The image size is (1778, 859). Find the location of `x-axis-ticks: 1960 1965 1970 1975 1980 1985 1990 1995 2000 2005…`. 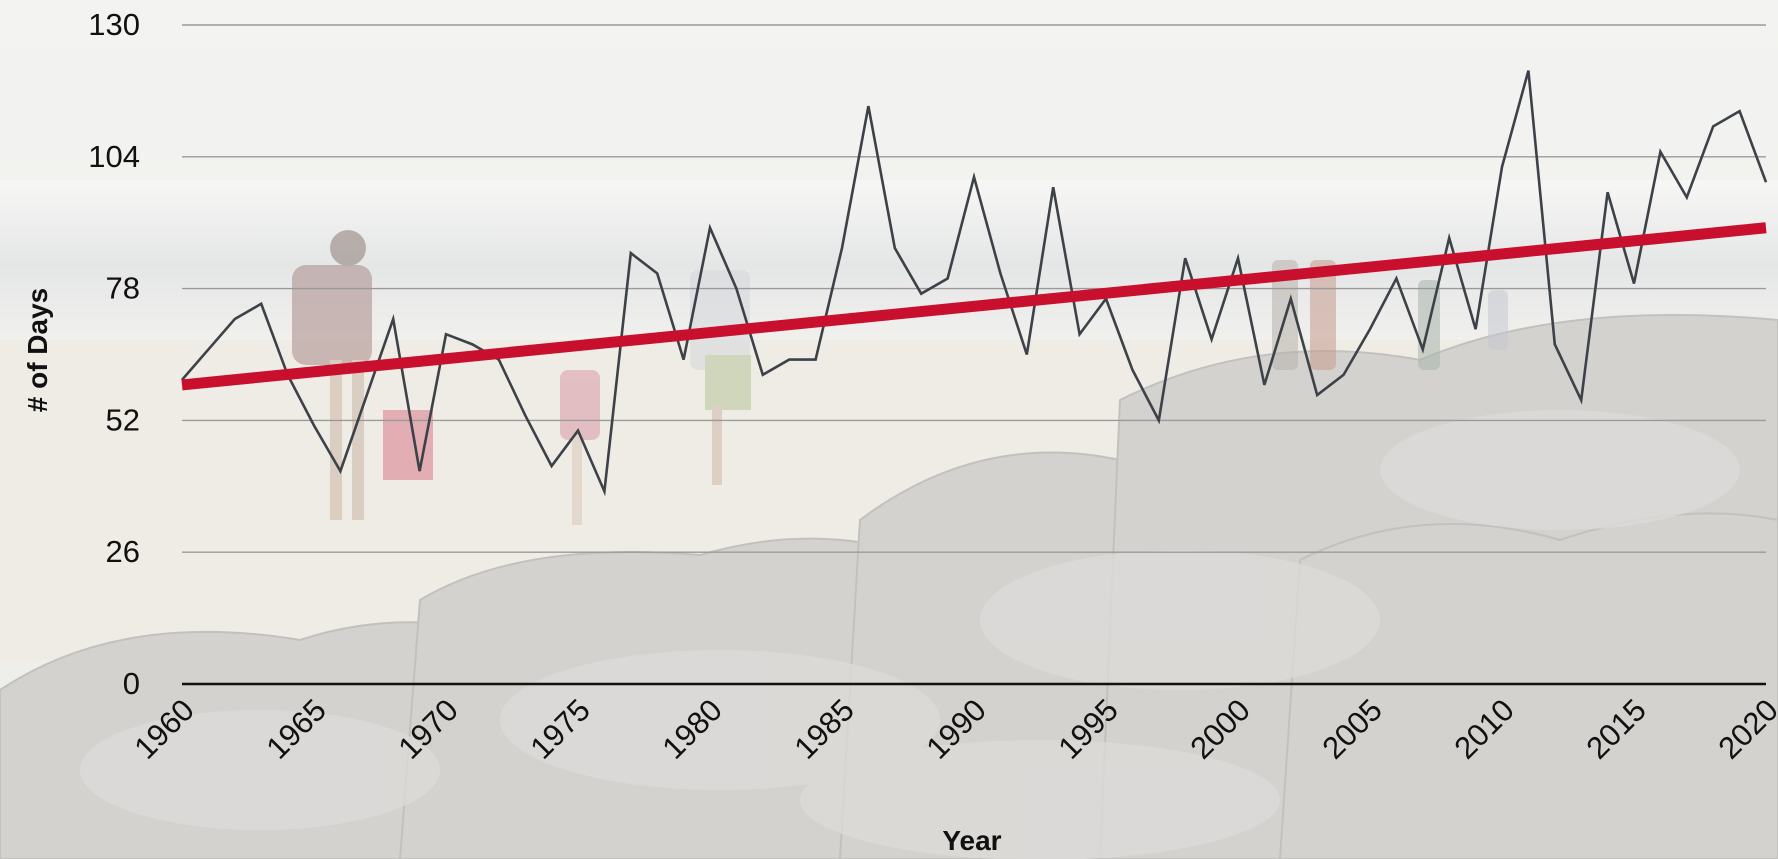

x-axis-ticks: 1960 1965 1970 1975 1980 1985 1990 1995 2000 2005… is located at coordinates (952, 729).